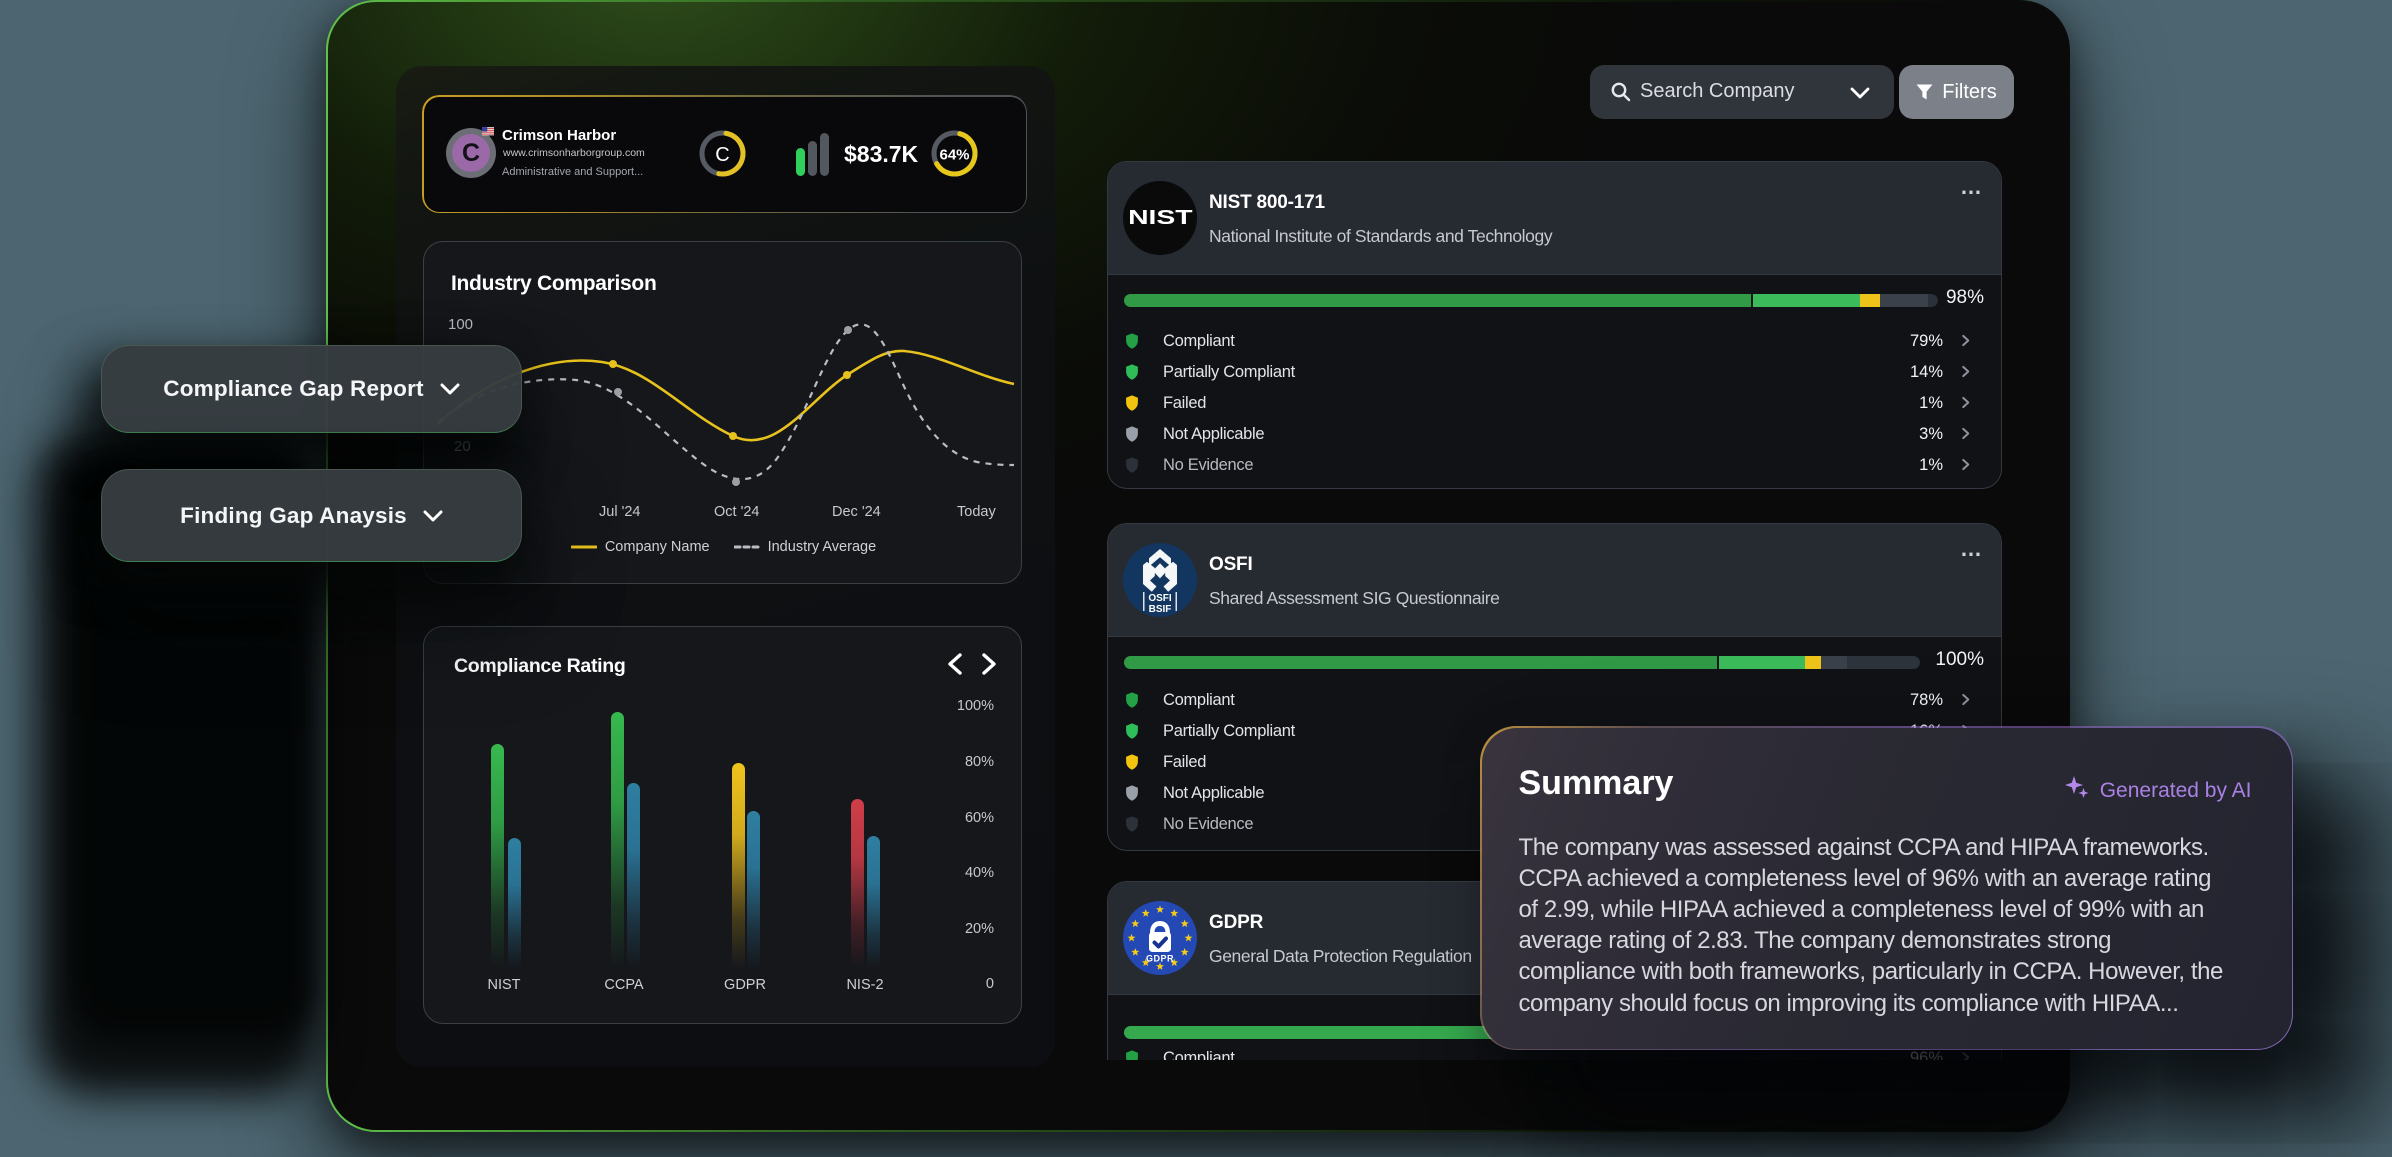 This screenshot has width=2392, height=1157. What do you see at coordinates (722, 155) in the screenshot?
I see `svg-text: C` at bounding box center [722, 155].